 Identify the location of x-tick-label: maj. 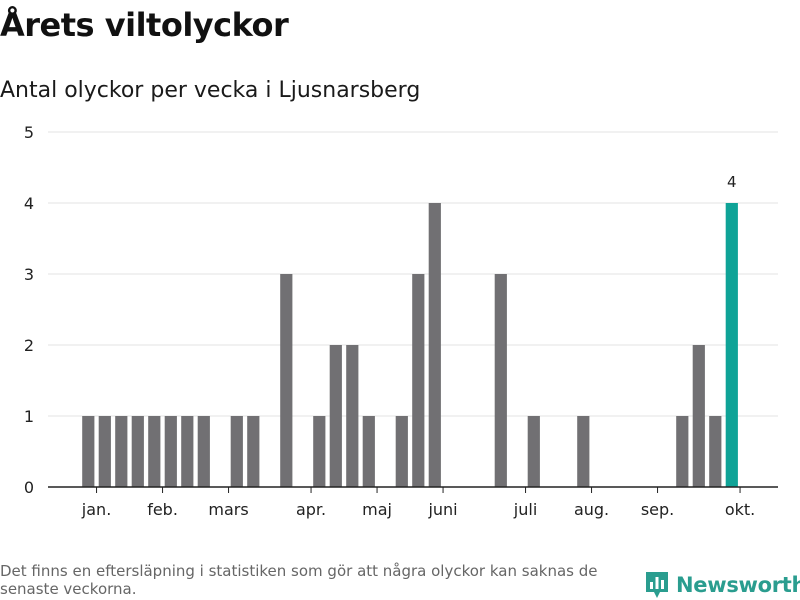
(377, 509).